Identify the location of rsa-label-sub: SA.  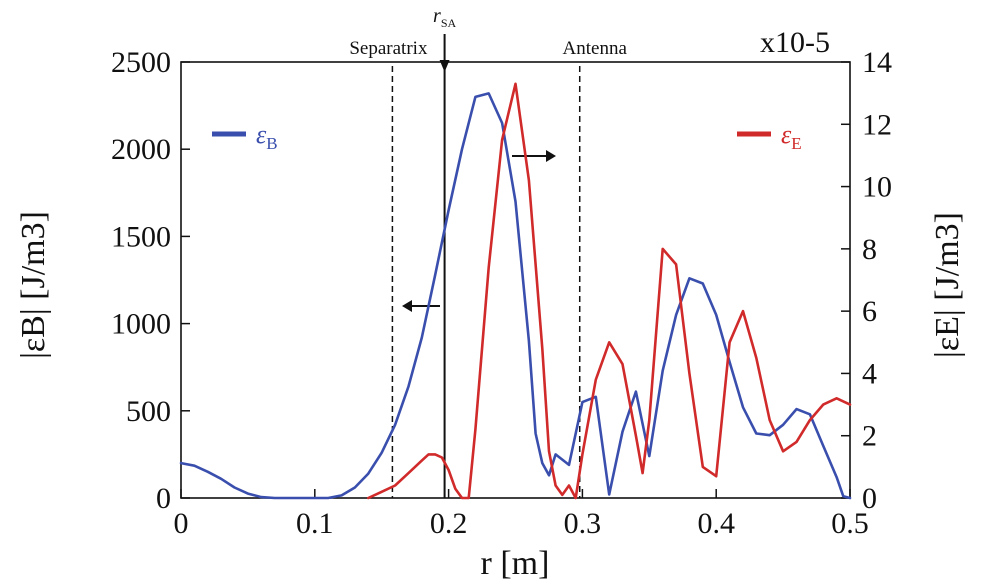
(449, 23).